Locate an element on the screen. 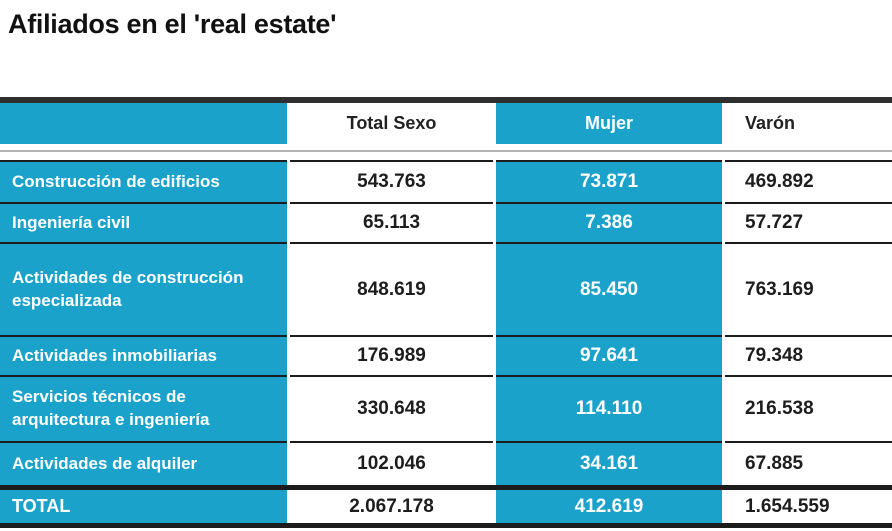 The image size is (892, 531). row-total-sexo-cell: 176.989 is located at coordinates (391, 357).